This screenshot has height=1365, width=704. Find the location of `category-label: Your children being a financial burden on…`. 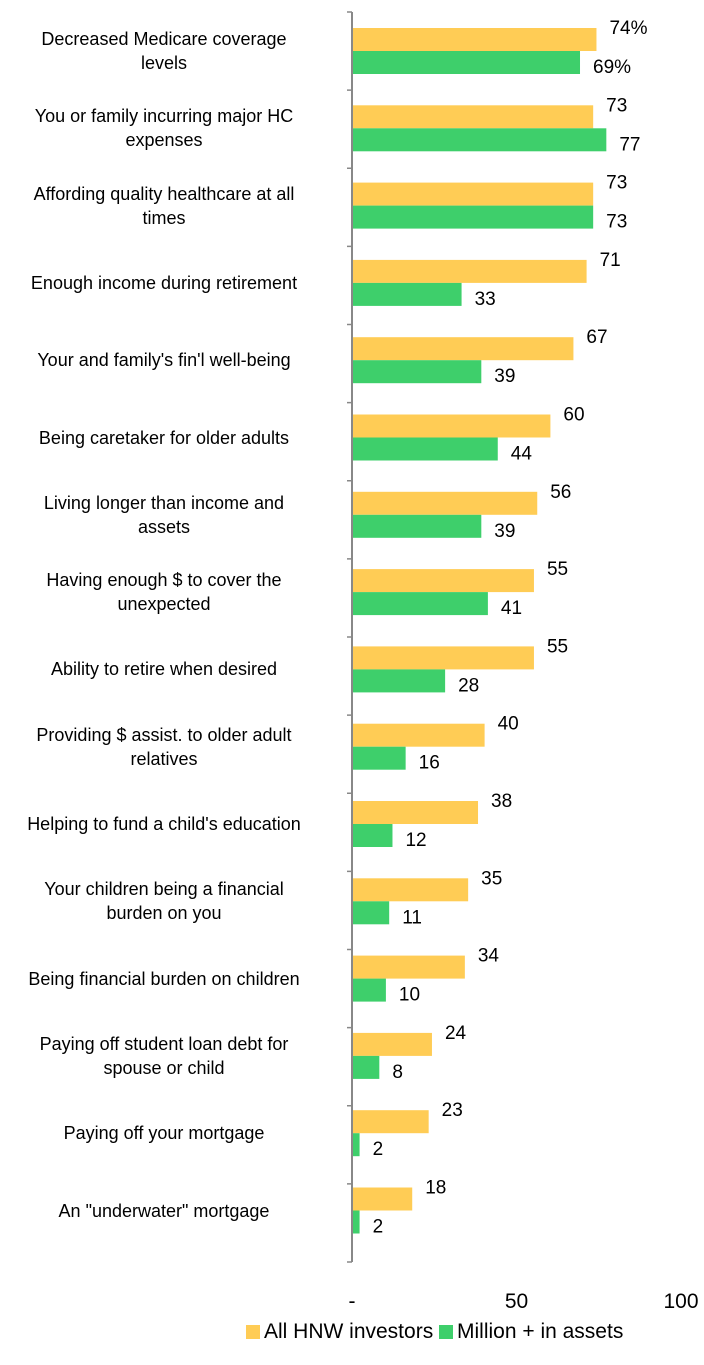

category-label: Your children being a financial burden on… is located at coordinates (167, 901).